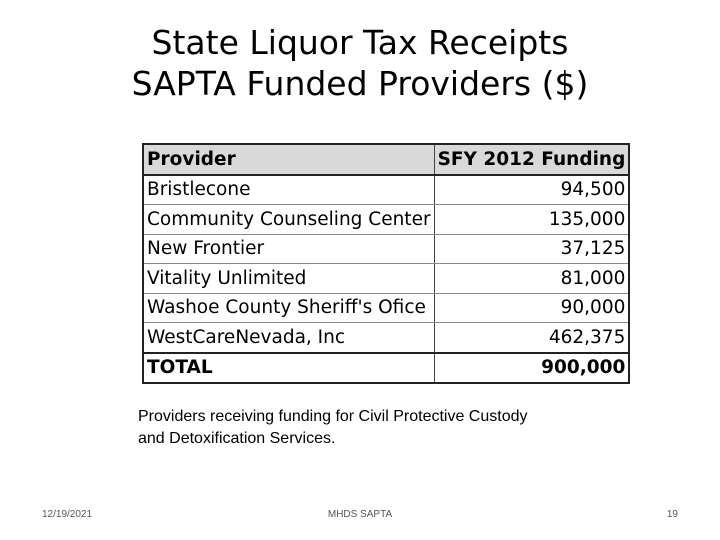 The image size is (720, 540). I want to click on table-row: Washoe County Sheriff's Ofice 90,000, so click(386, 308).